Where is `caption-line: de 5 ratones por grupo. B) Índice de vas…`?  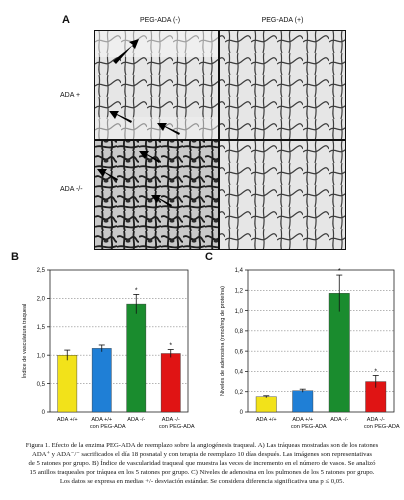
caption-line: de 5 ratones por grupo. B) Índice de vas… is located at coordinates (202, 463).